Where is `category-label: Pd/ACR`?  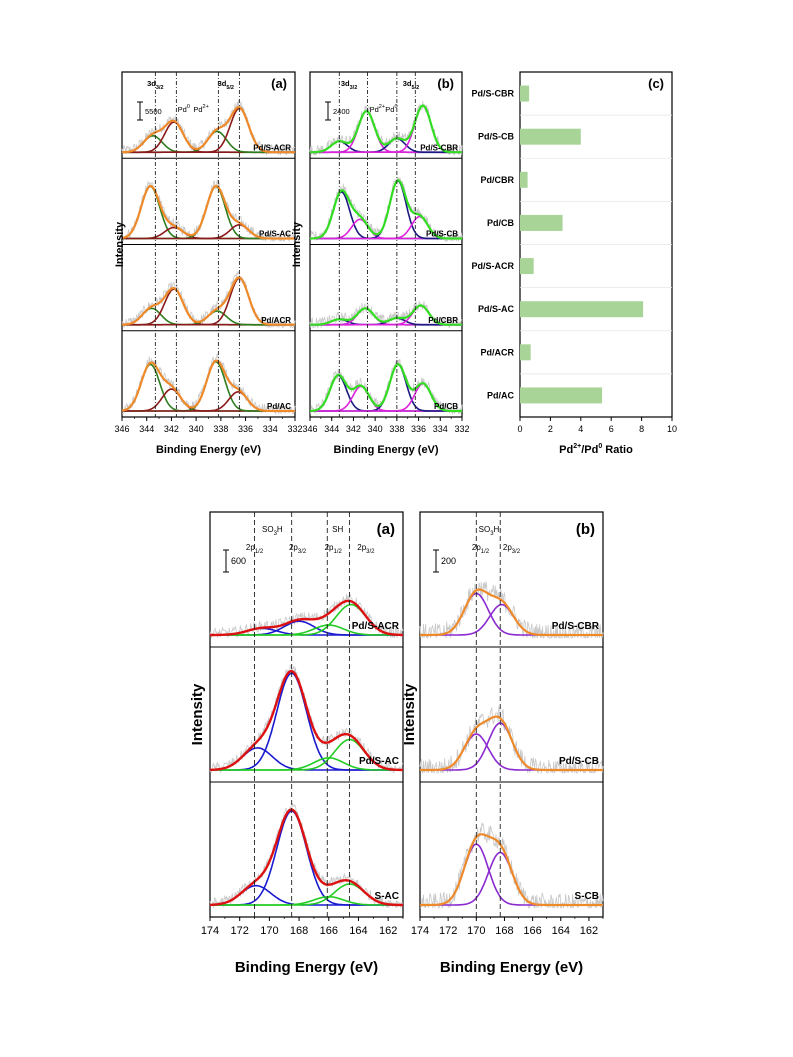 category-label: Pd/ACR is located at coordinates (498, 352).